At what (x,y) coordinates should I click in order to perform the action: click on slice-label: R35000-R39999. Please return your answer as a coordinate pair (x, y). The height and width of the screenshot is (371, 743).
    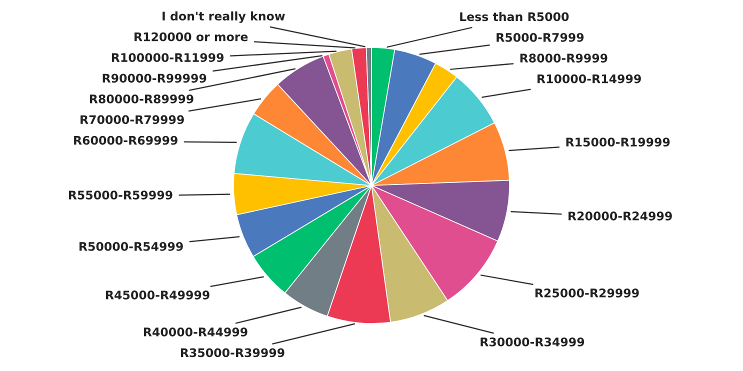
    Looking at the image, I should click on (232, 353).